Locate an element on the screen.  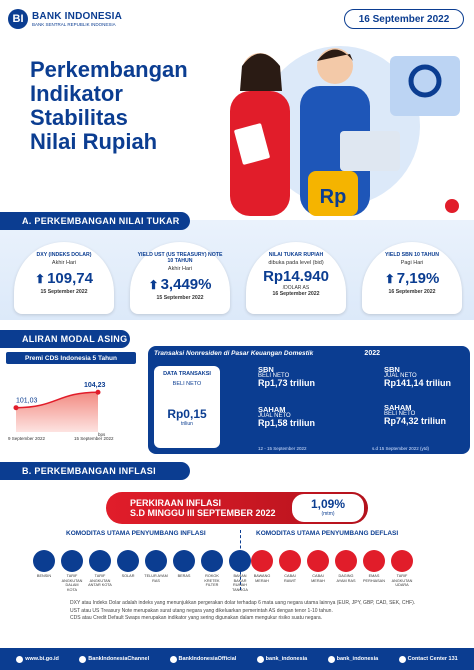
diesel-icon is located at coordinates (128, 561).